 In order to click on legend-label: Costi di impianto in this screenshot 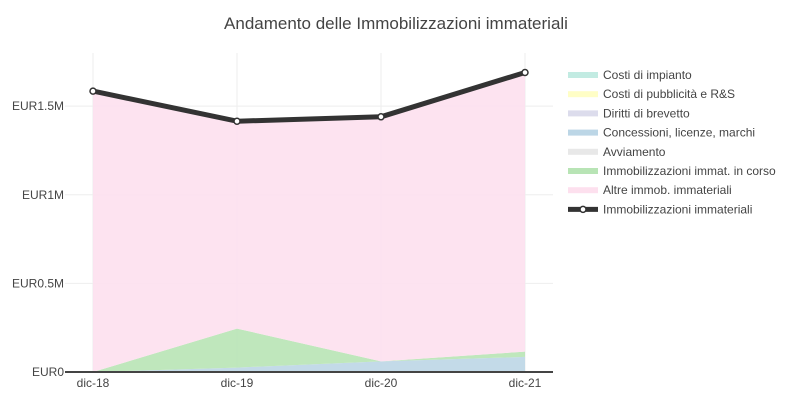, I will do `click(647, 75)`.